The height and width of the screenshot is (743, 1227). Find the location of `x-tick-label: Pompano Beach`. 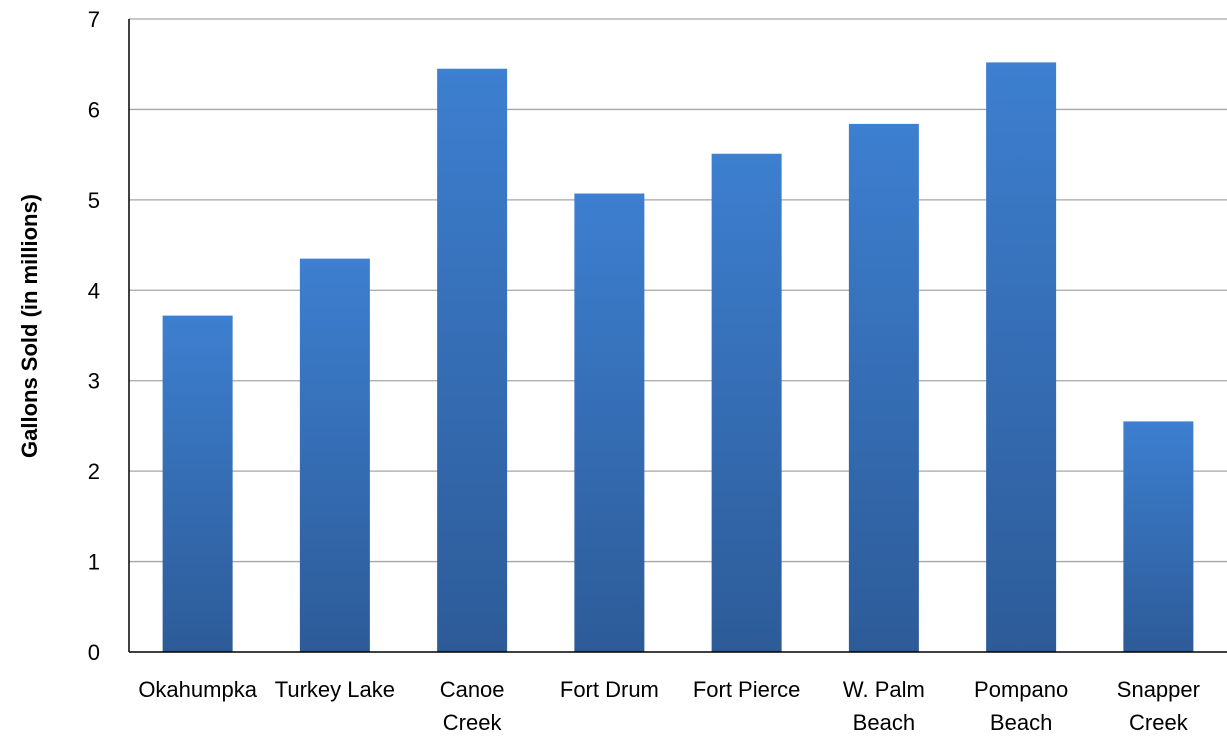

x-tick-label: Pompano Beach is located at coordinates (1021, 706).